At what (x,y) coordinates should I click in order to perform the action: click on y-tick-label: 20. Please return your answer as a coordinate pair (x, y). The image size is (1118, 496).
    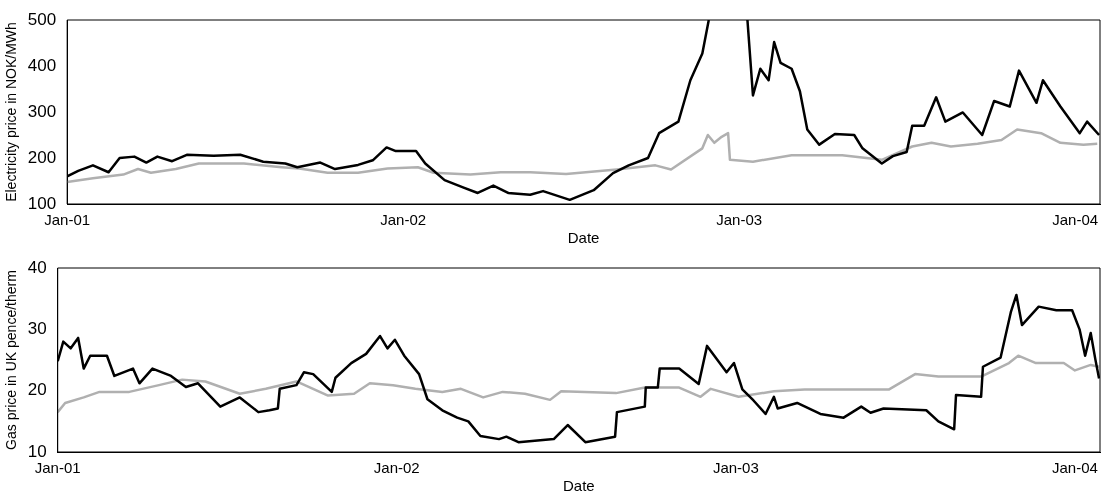
    Looking at the image, I should click on (37, 390).